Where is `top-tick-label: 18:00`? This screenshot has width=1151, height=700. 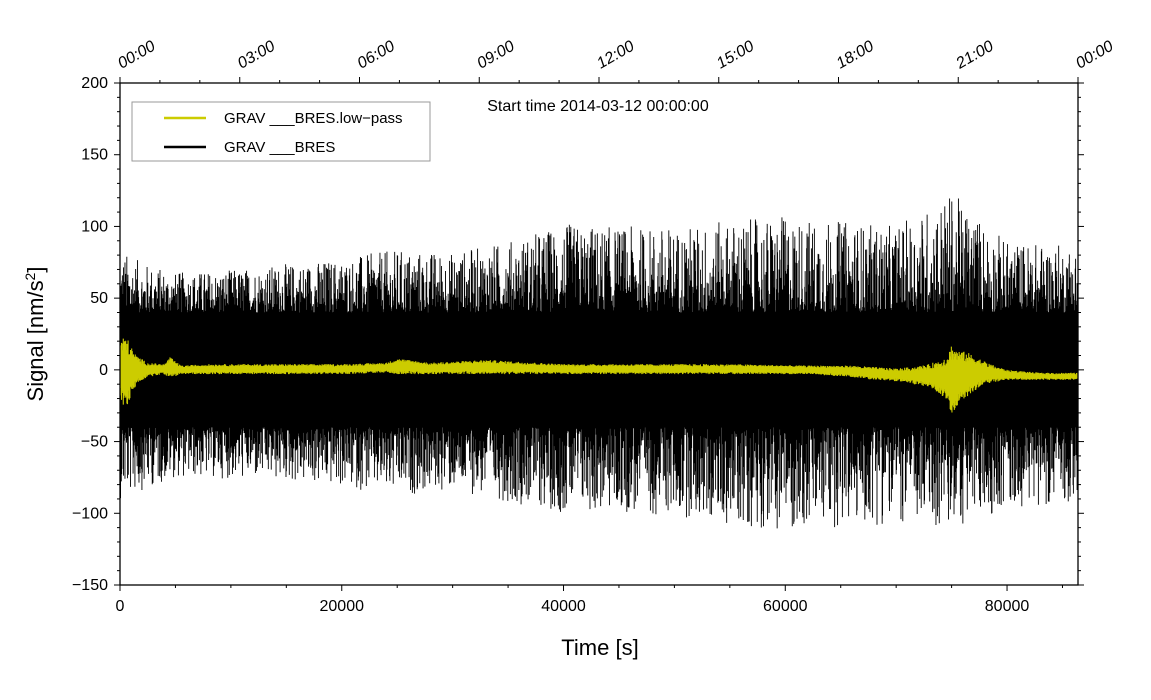
top-tick-label: 18:00 is located at coordinates (855, 55).